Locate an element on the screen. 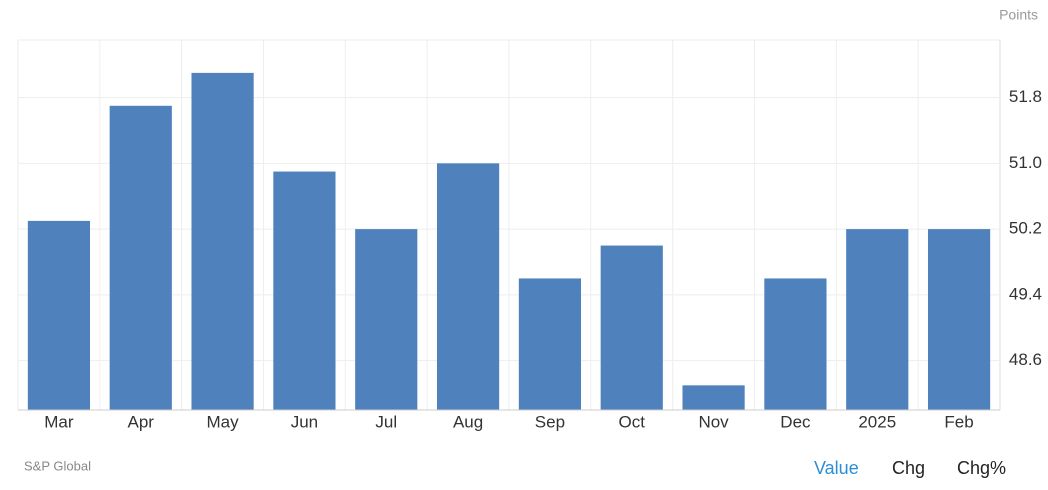 The width and height of the screenshot is (1048, 490). chg-pct-button: Chg% is located at coordinates (982, 468).